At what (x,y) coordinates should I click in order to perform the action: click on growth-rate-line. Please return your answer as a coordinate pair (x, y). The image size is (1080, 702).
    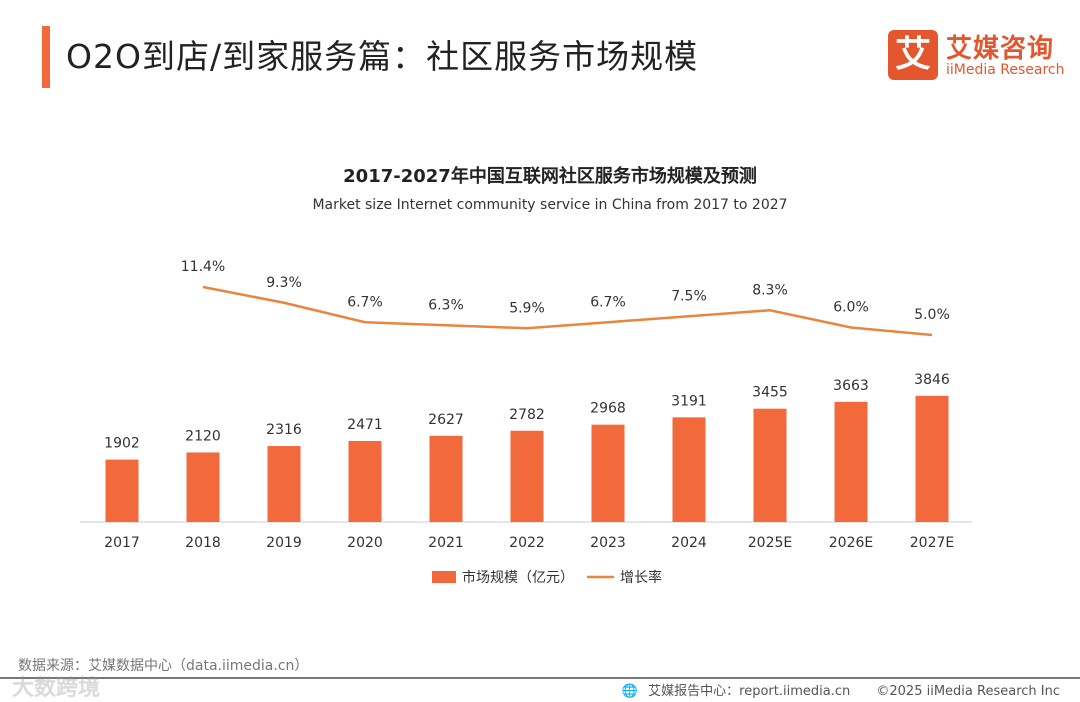
    Looking at the image, I should click on (567, 311).